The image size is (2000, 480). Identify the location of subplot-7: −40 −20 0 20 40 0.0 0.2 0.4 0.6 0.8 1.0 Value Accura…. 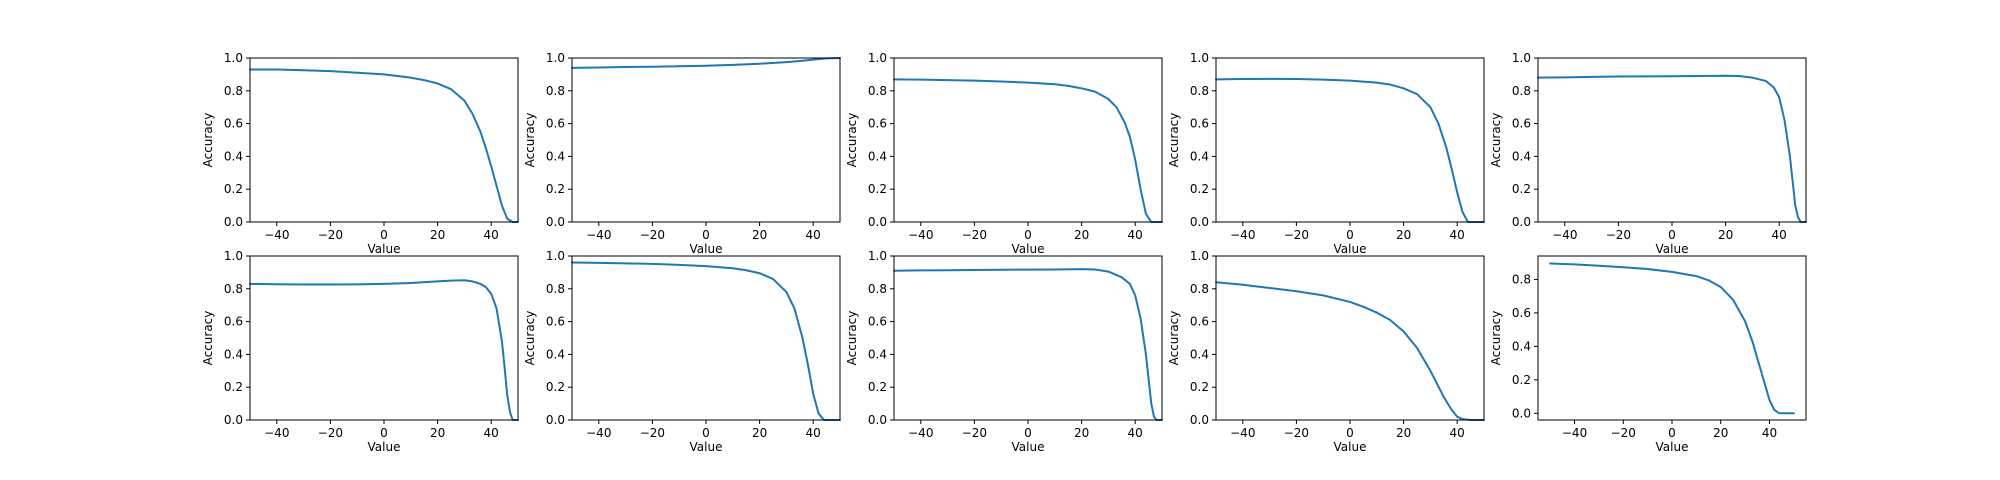
(682, 351).